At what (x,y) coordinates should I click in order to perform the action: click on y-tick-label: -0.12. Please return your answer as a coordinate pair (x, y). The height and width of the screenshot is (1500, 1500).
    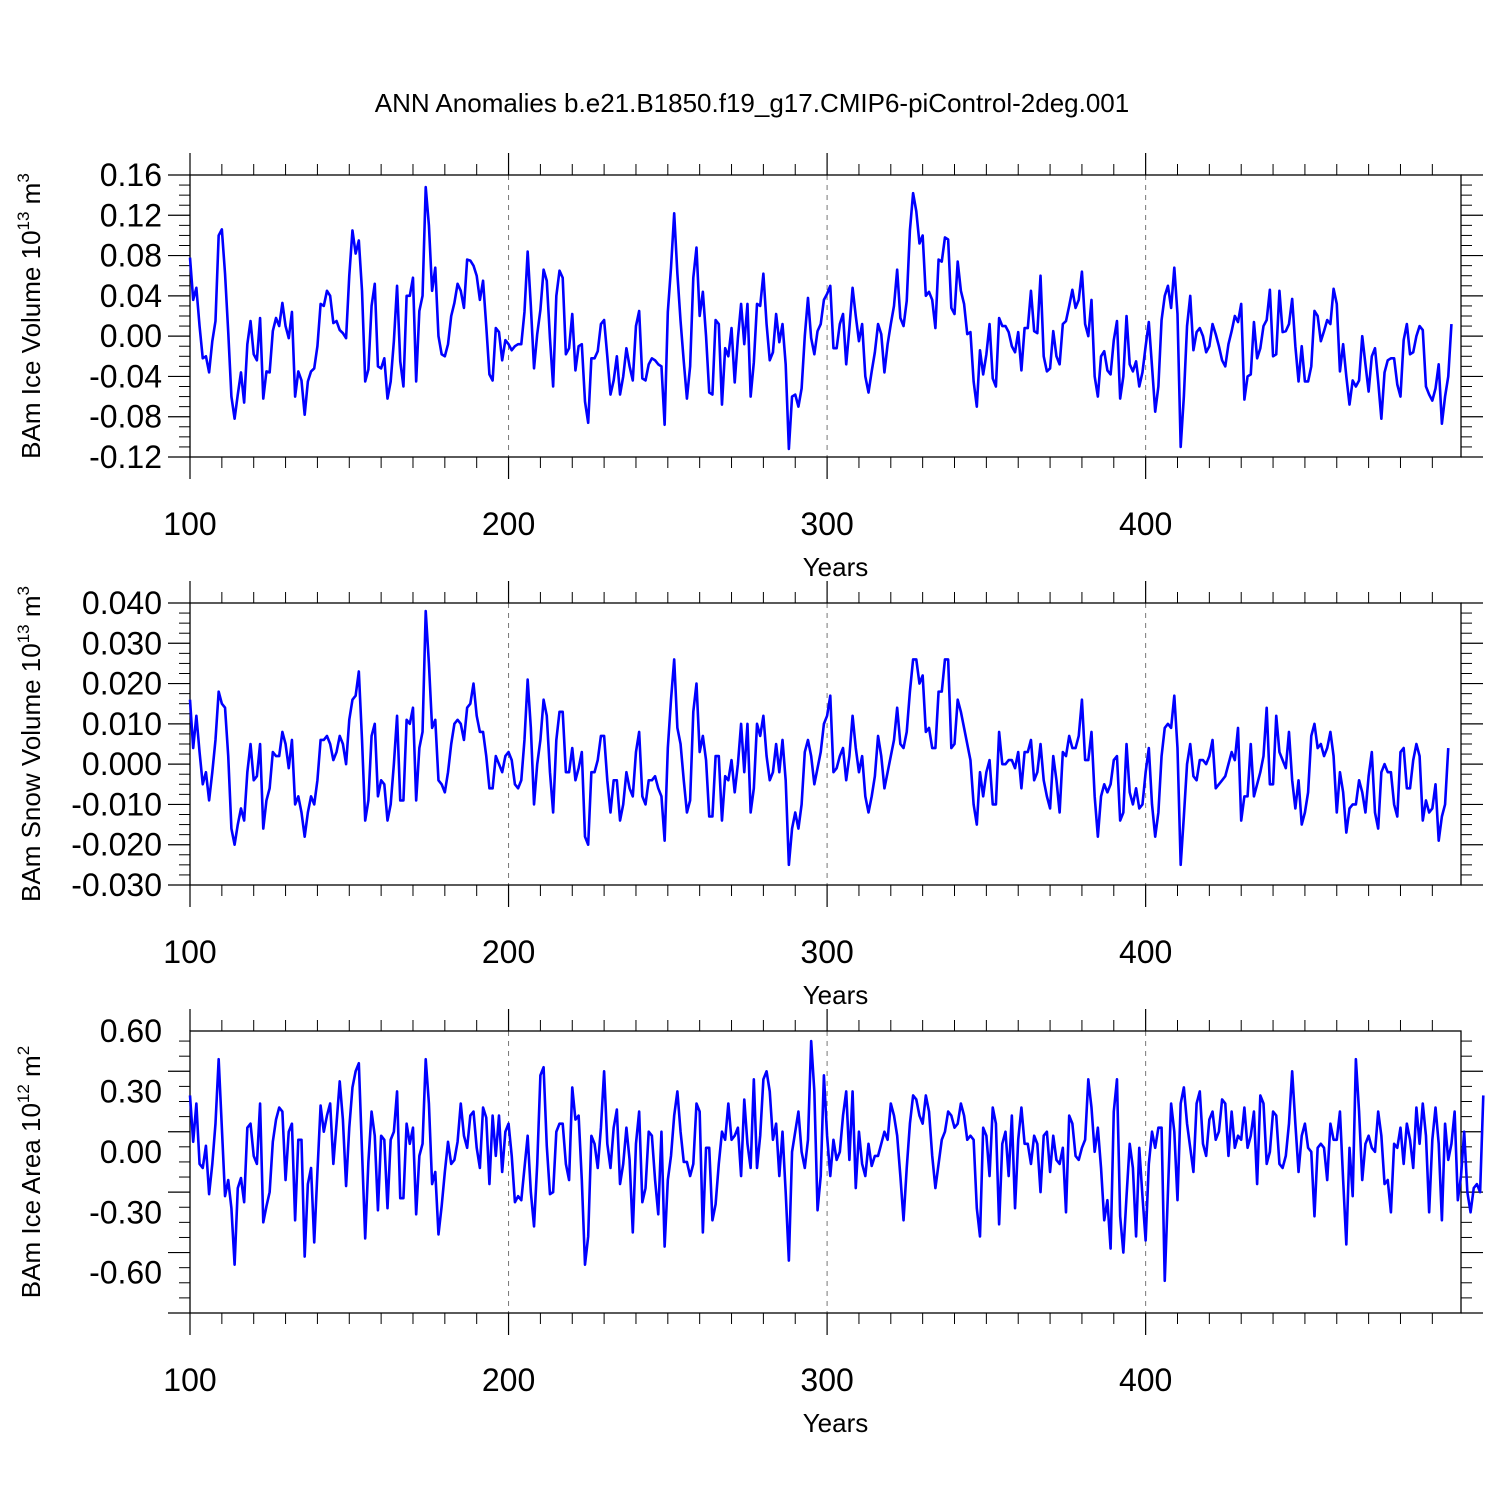
    Looking at the image, I should click on (125, 457).